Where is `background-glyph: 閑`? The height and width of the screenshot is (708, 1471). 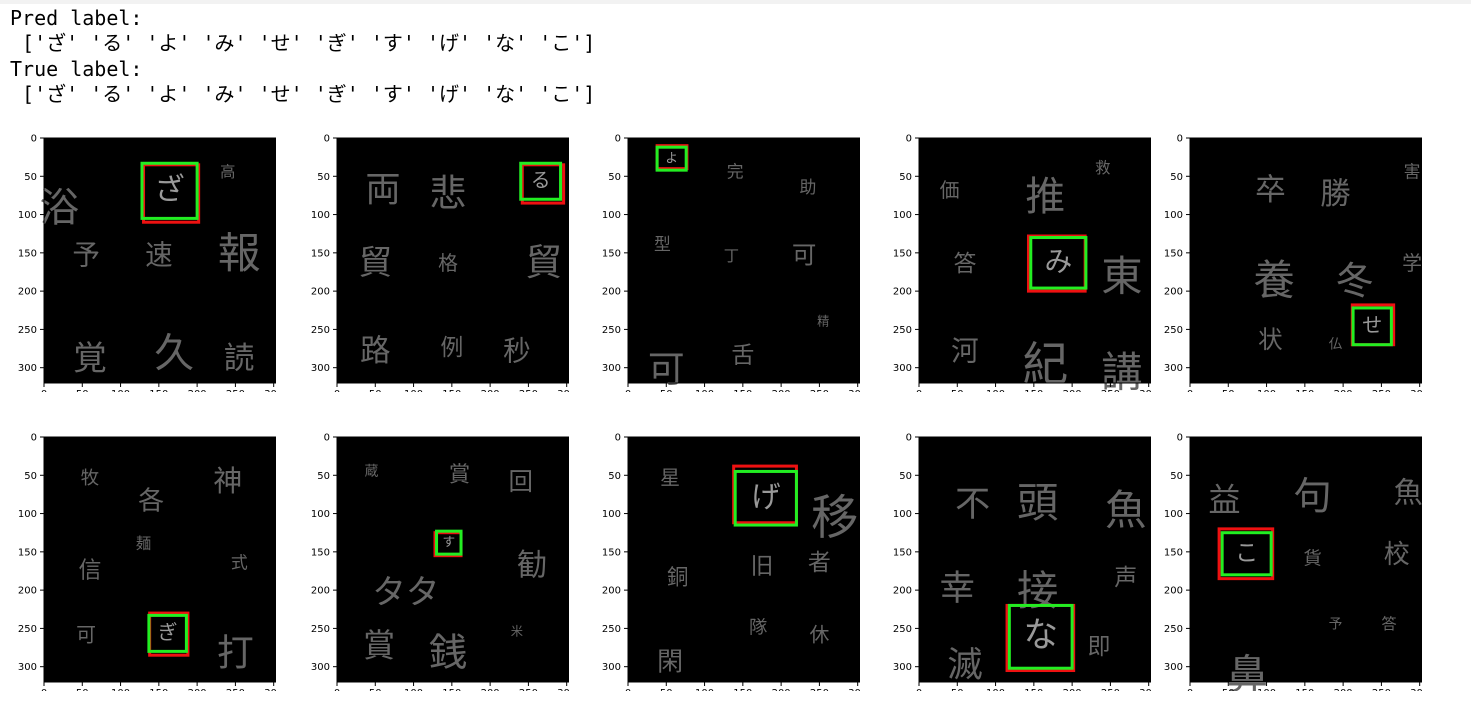
background-glyph: 閑 is located at coordinates (670, 662).